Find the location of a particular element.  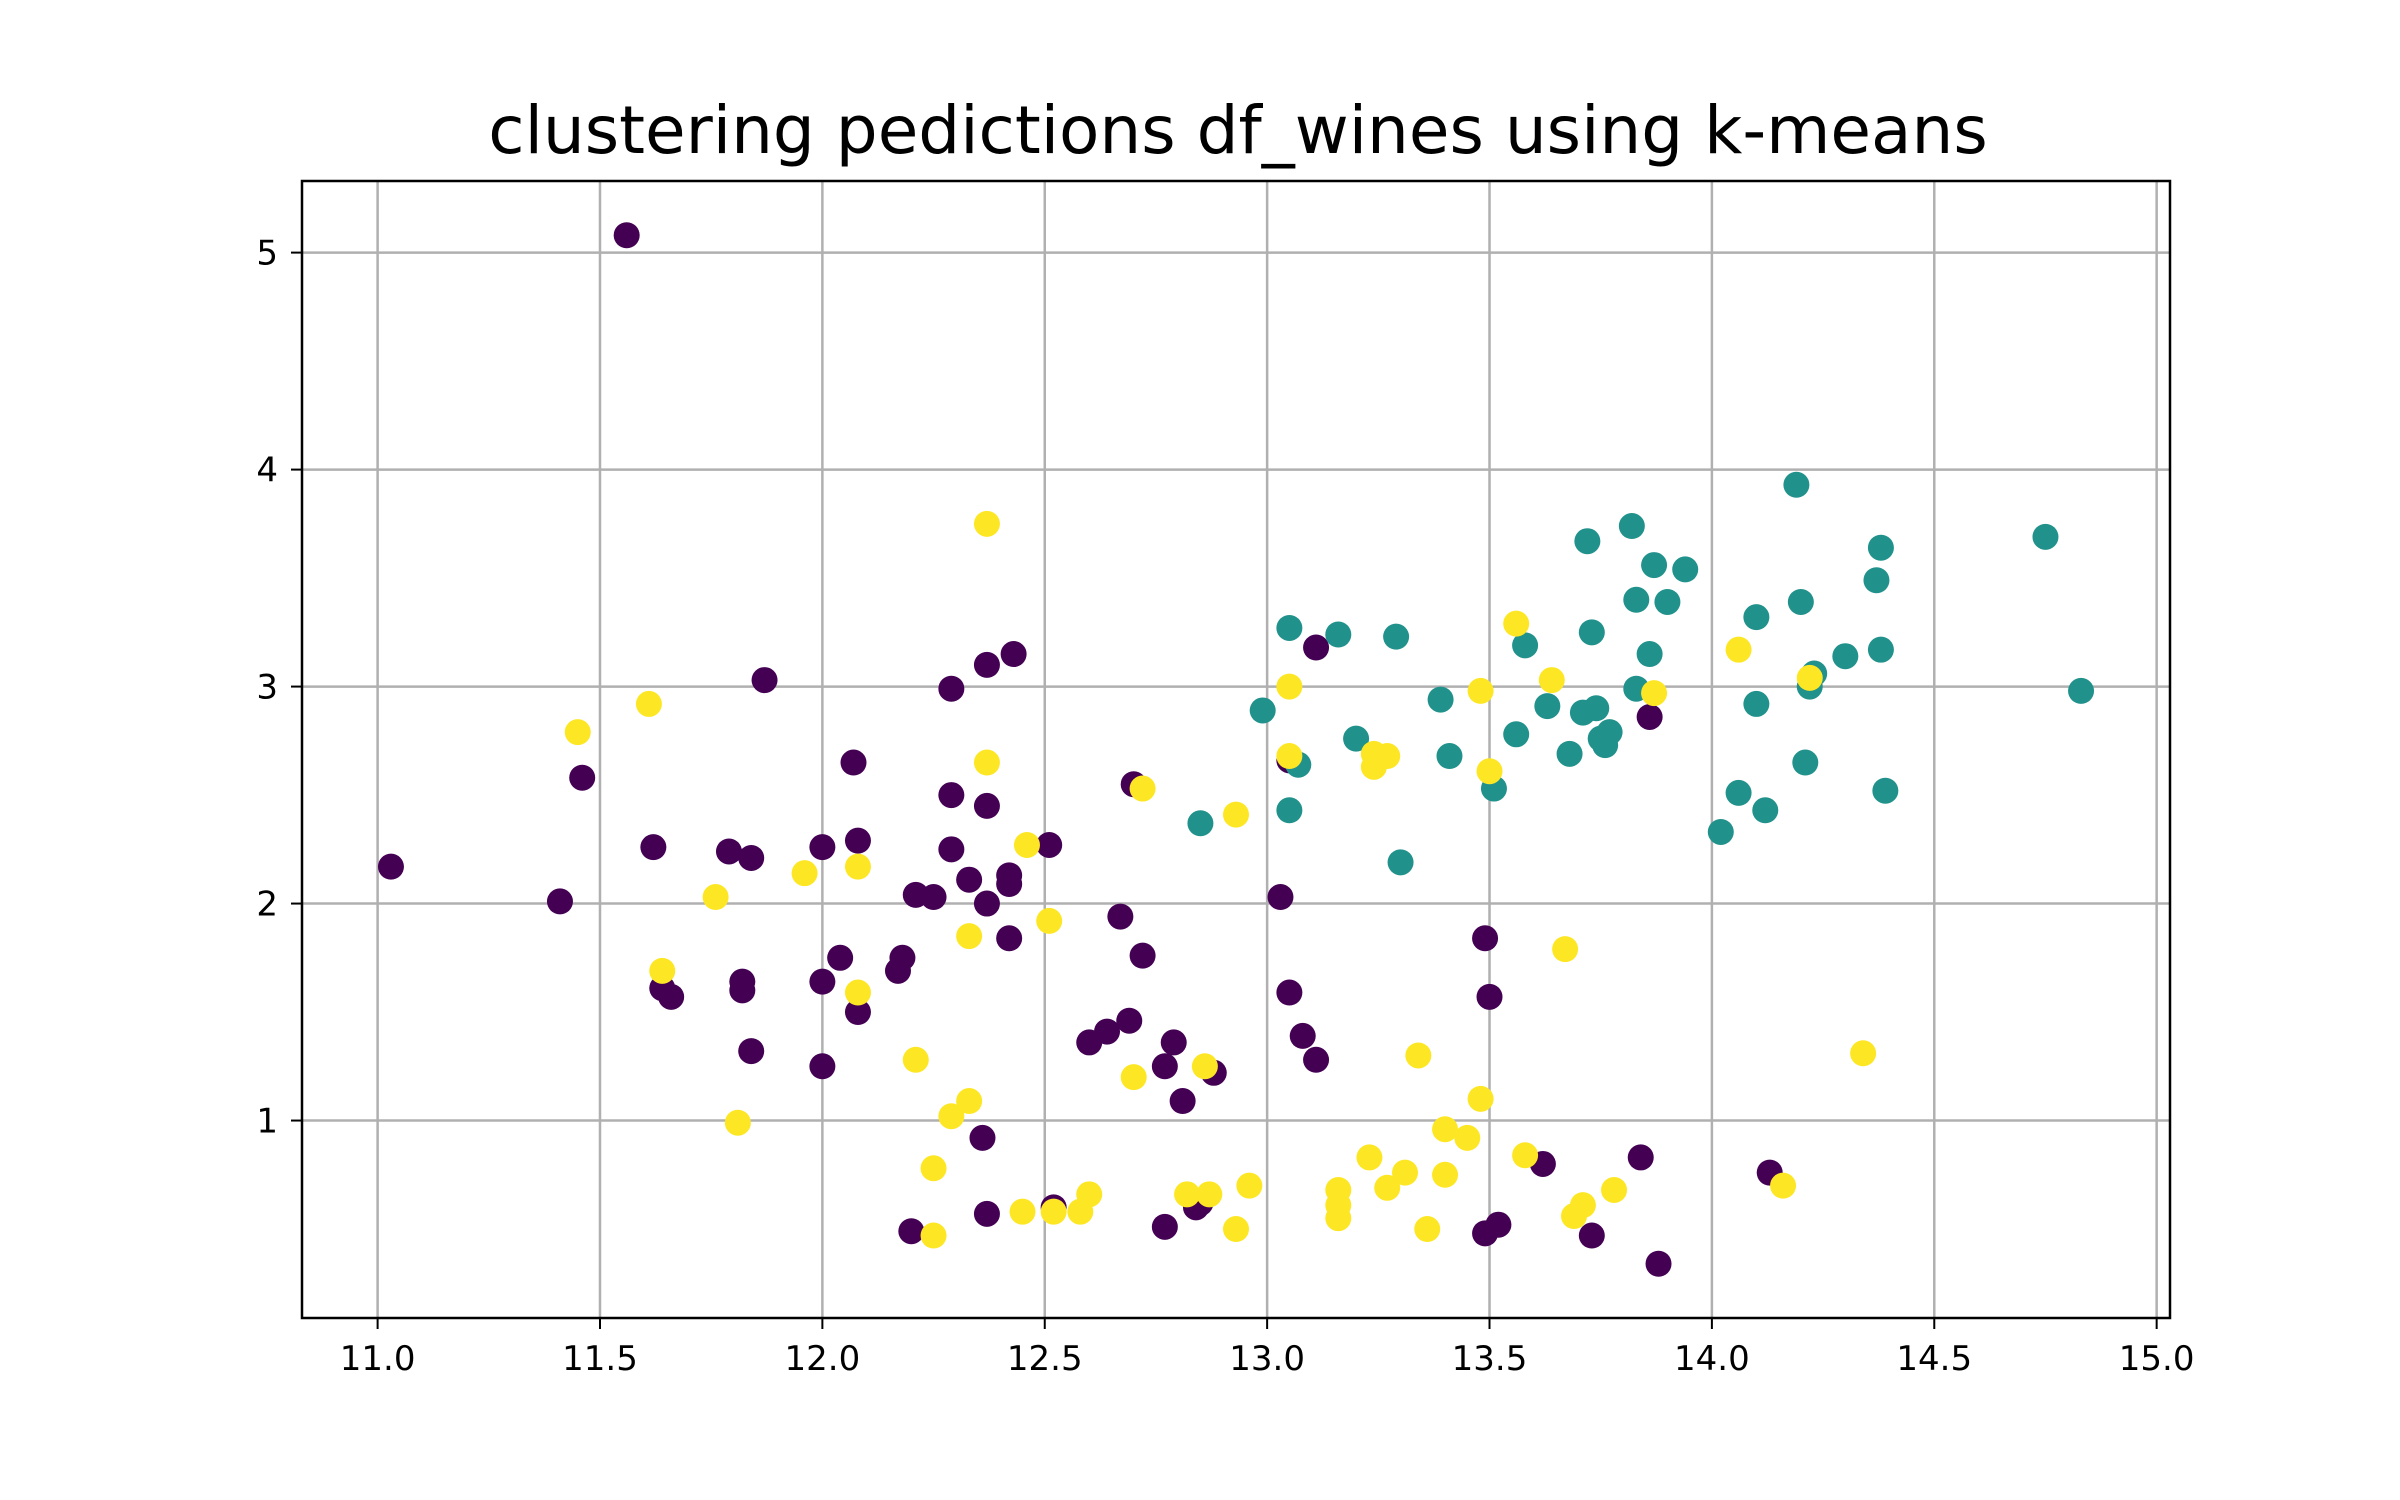

x-tick-label: 13.0 is located at coordinates (1267, 1359).